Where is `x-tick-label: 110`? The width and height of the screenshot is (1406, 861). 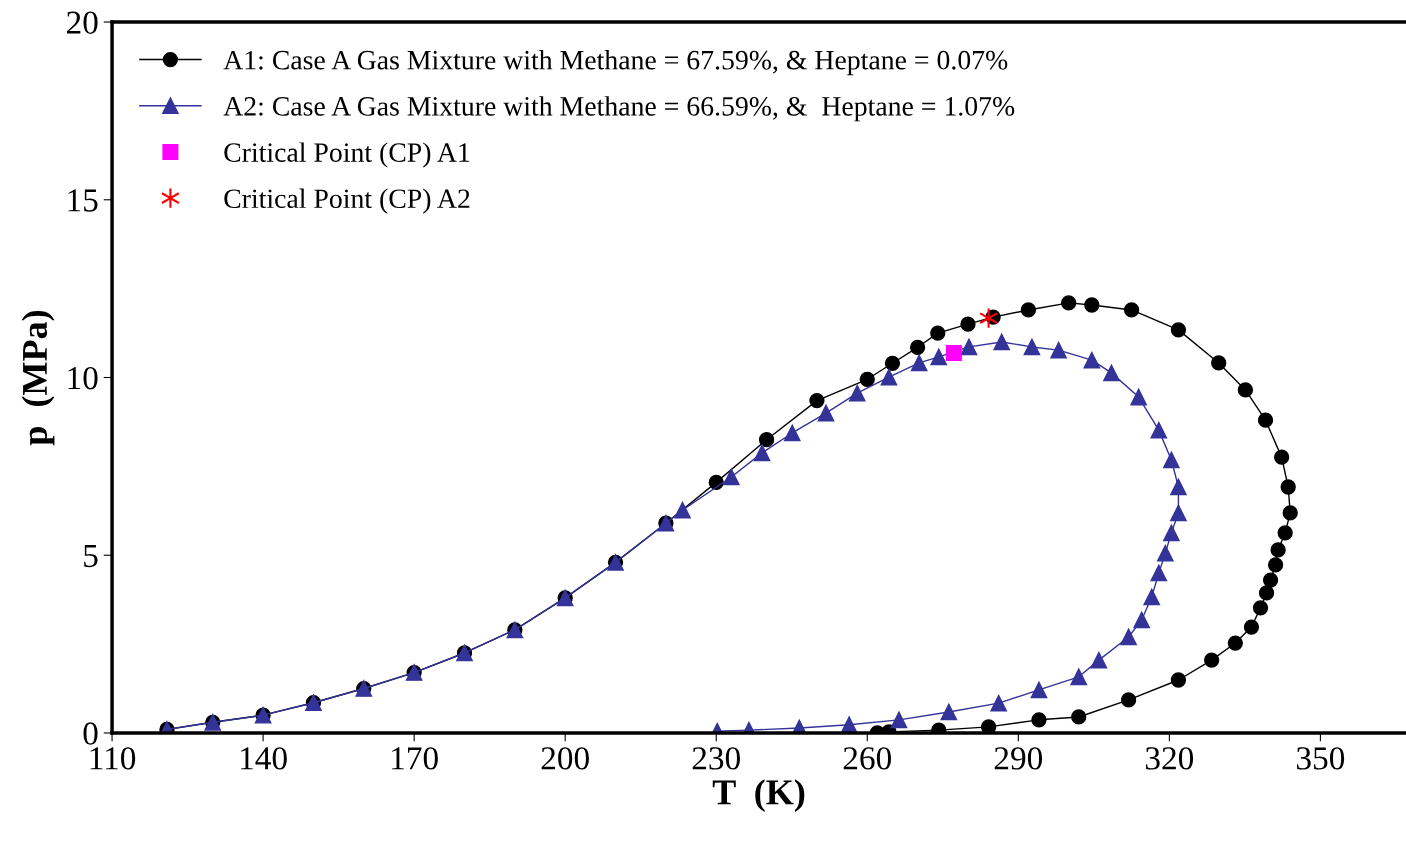 x-tick-label: 110 is located at coordinates (113, 758).